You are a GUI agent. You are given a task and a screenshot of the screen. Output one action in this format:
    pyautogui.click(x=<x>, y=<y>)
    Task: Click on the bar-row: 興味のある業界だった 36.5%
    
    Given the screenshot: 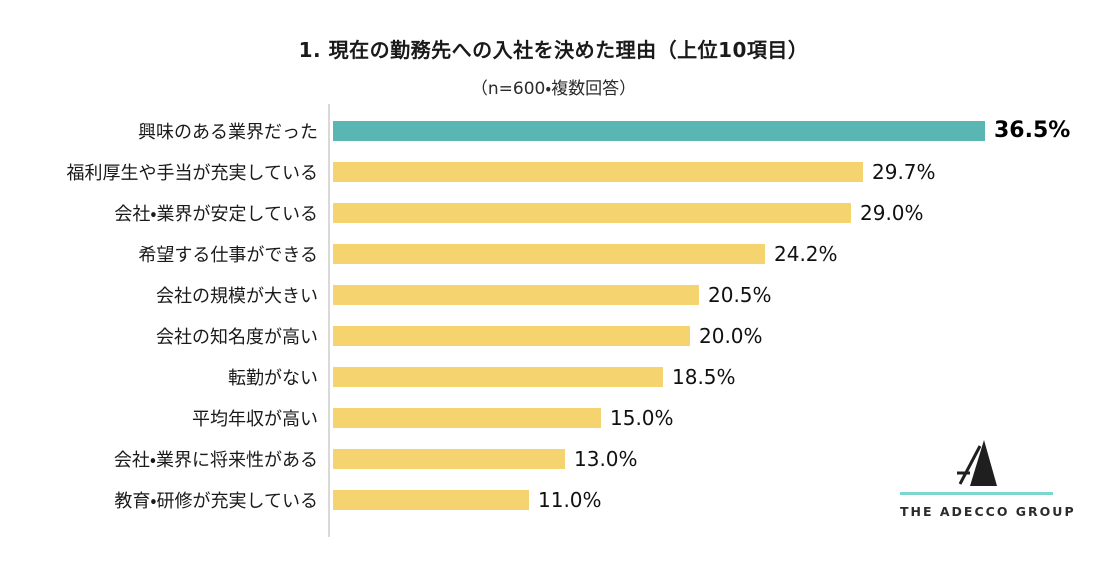 What is the action you would take?
    pyautogui.click(x=553, y=130)
    